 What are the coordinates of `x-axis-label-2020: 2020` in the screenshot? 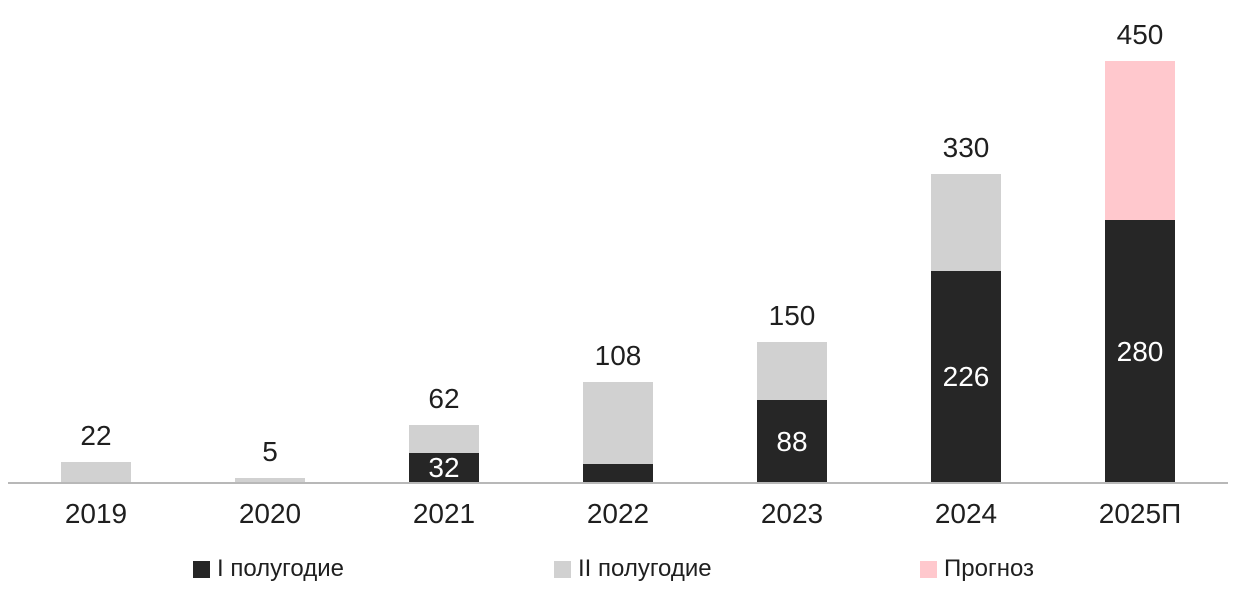 It's located at (270, 513).